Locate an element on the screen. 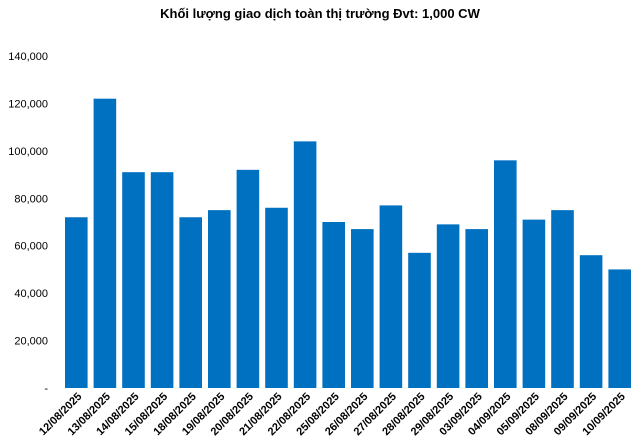  y-tick-label: - is located at coordinates (46, 389).